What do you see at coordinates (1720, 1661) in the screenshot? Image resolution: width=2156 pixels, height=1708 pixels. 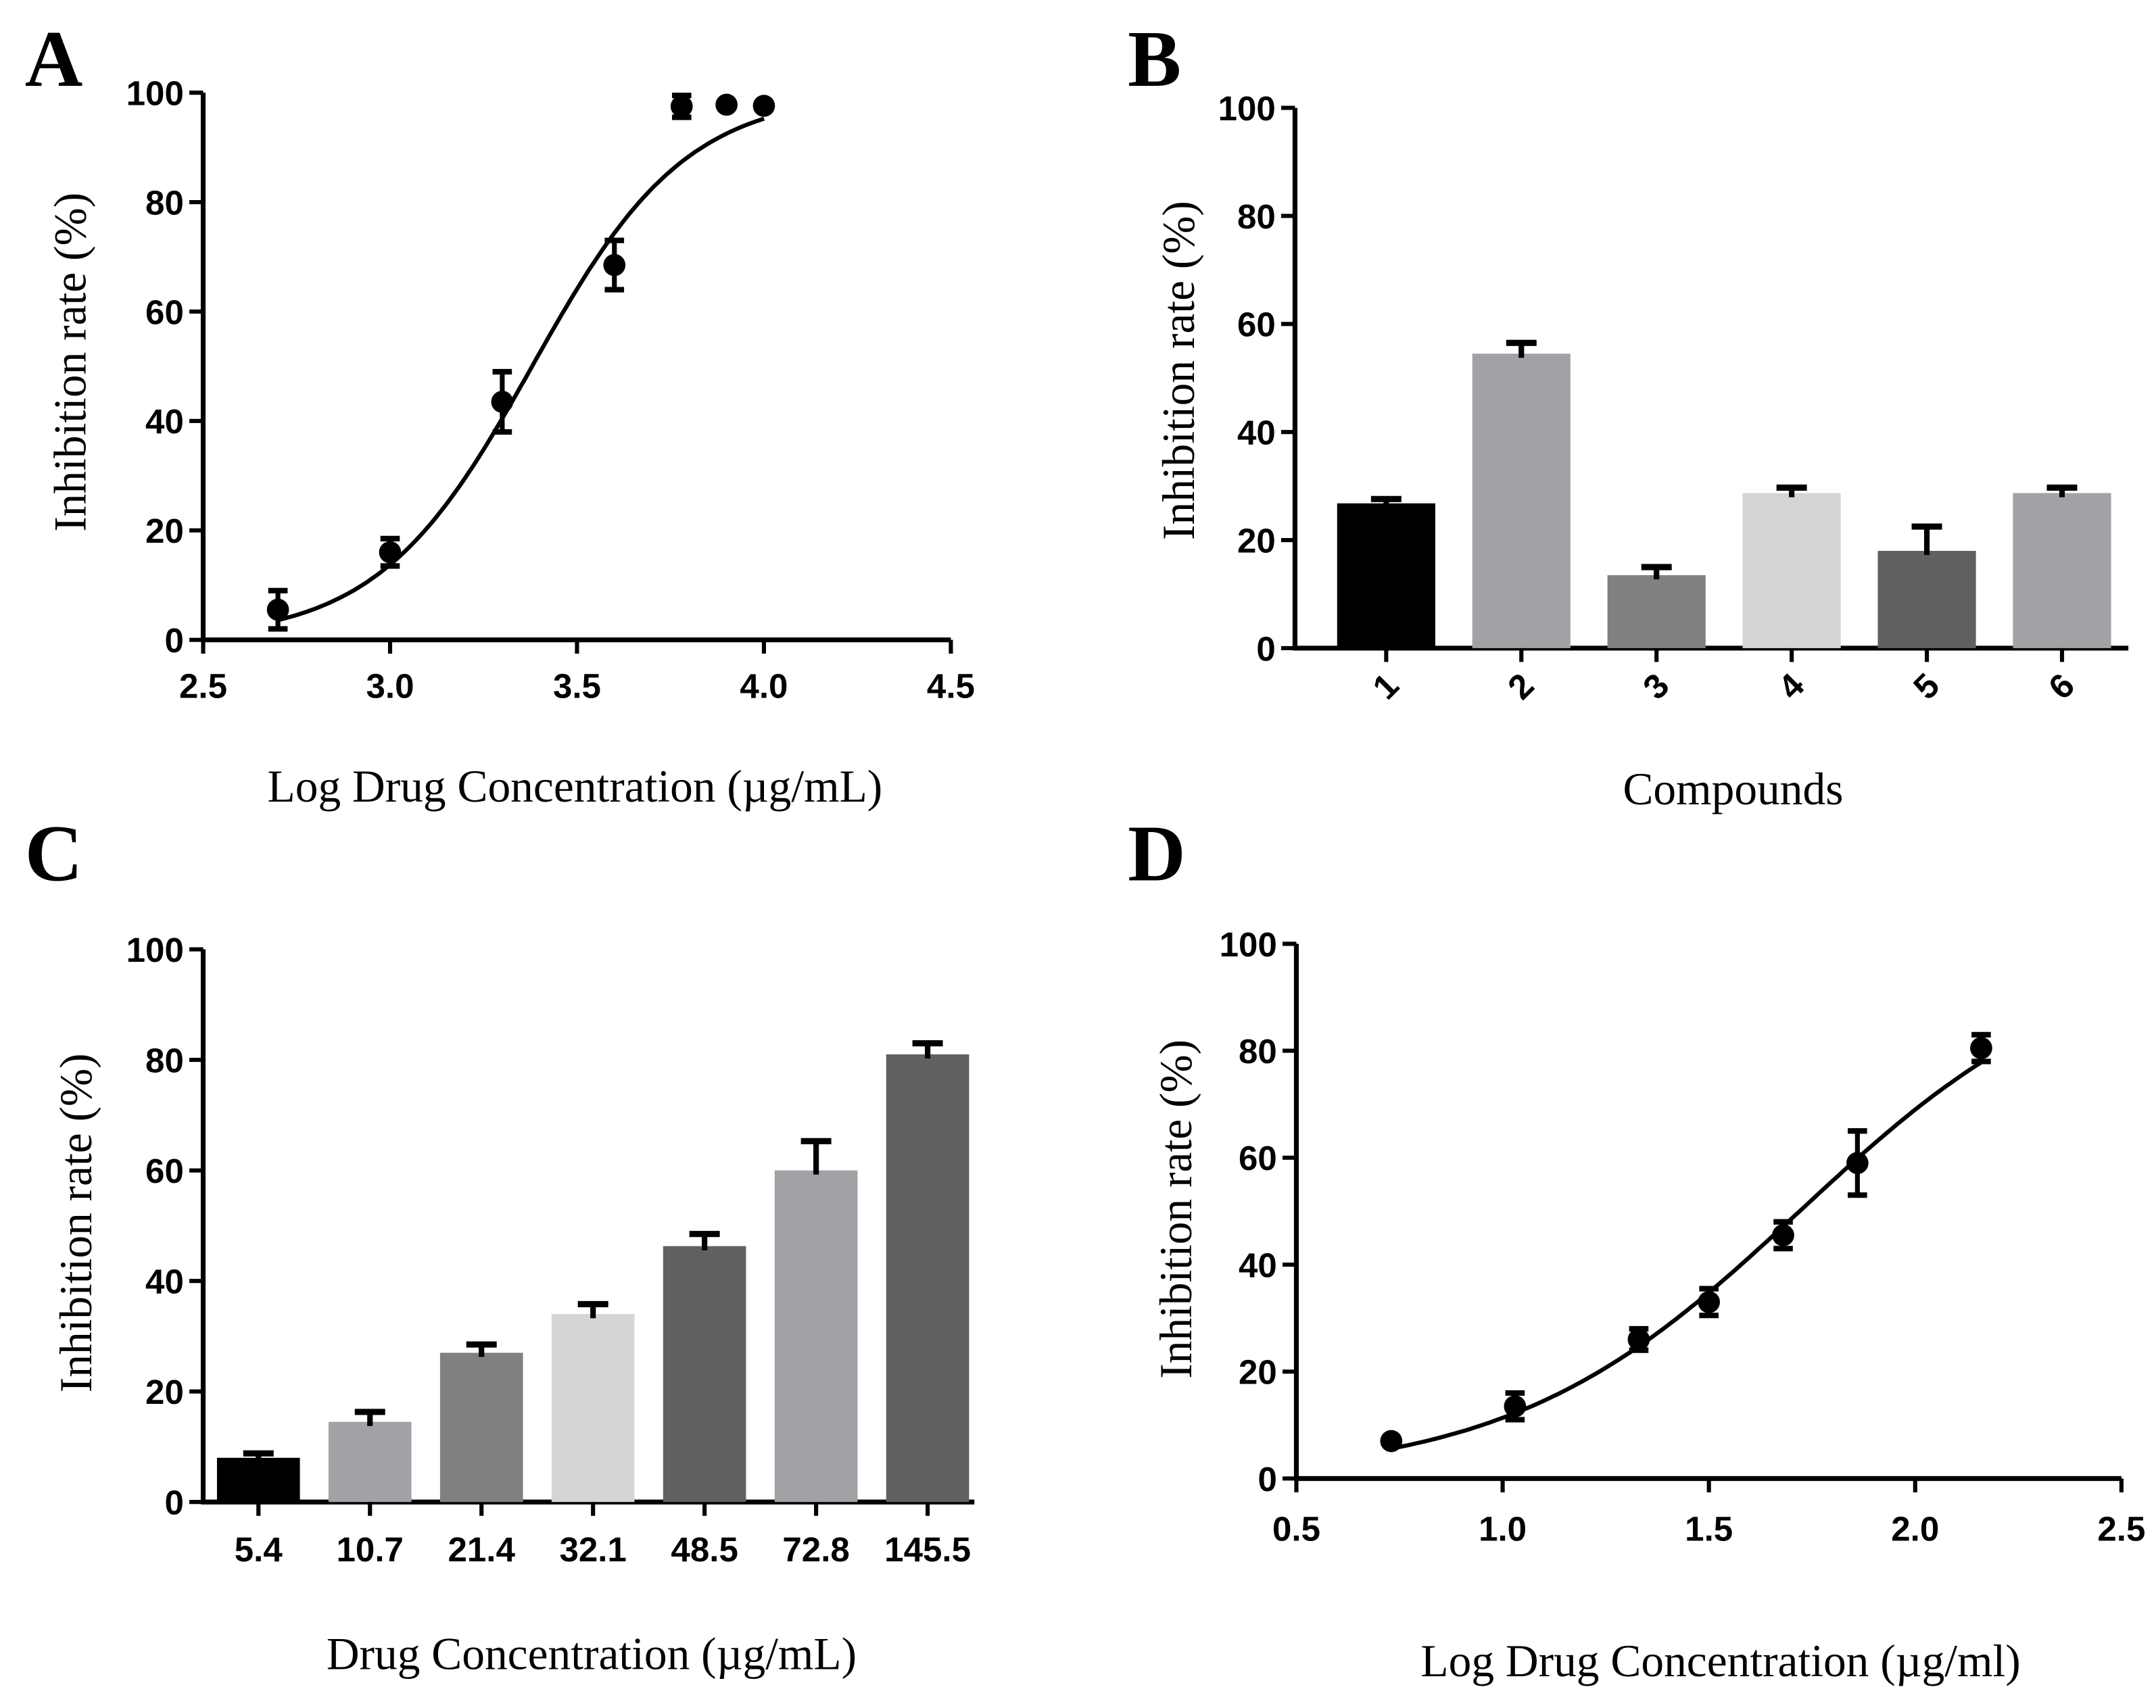 I see `x-axis-label: Log Drug Concentration (µg/ml)` at bounding box center [1720, 1661].